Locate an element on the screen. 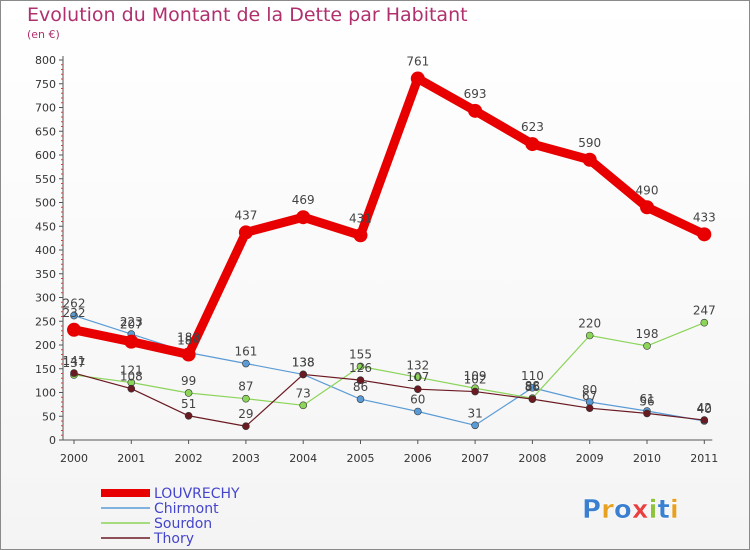 The width and height of the screenshot is (750, 550). data-label: 232 is located at coordinates (74, 313).